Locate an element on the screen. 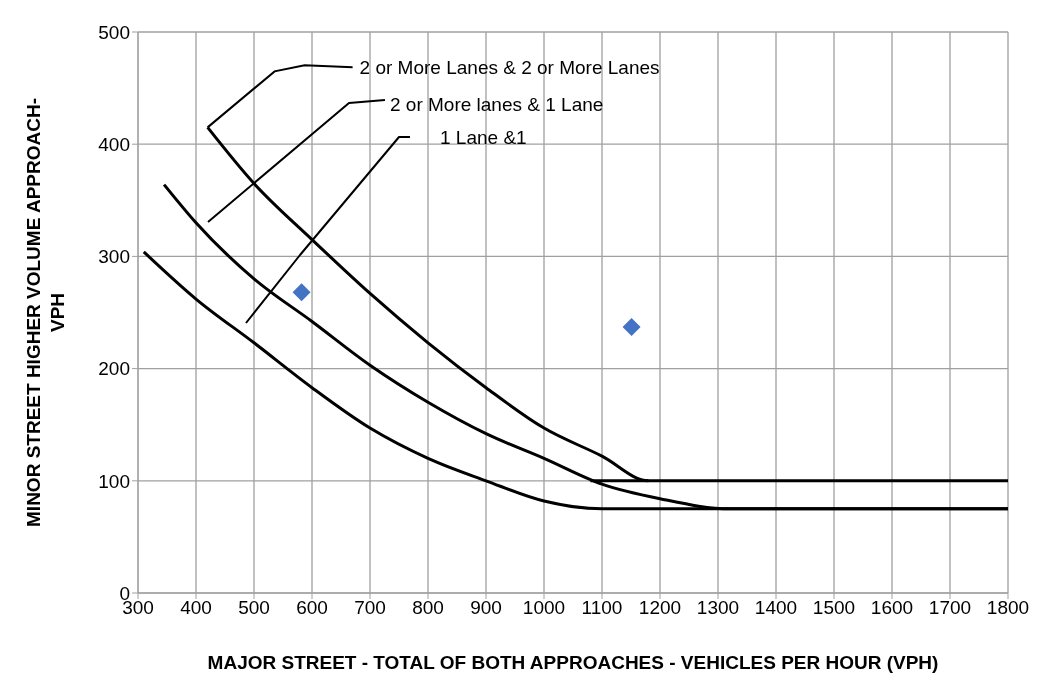 This screenshot has height=689, width=1064. annotation: 1 Lane &1 is located at coordinates (483, 137).